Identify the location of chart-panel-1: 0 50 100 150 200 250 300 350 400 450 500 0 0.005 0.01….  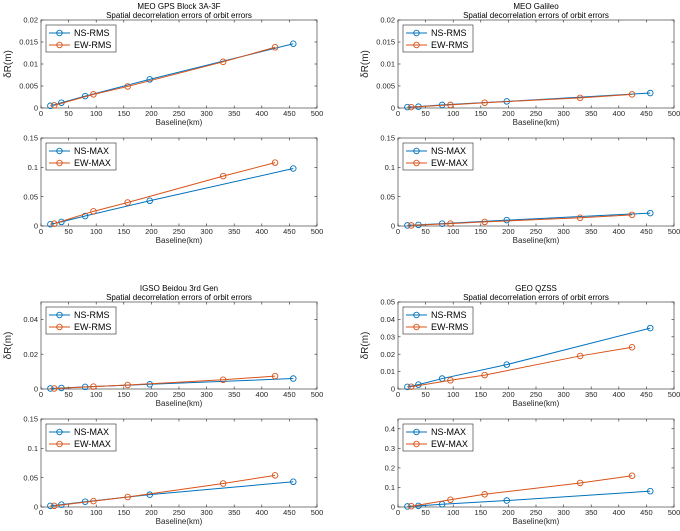
(163, 64).